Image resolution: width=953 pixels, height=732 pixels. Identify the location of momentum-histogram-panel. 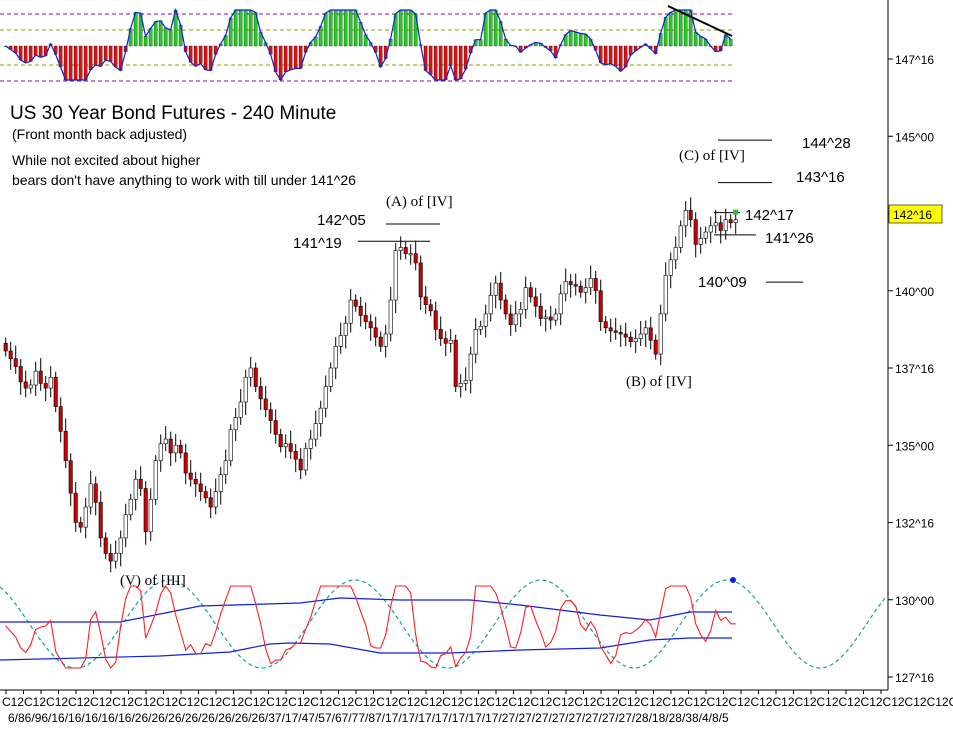
(366, 43).